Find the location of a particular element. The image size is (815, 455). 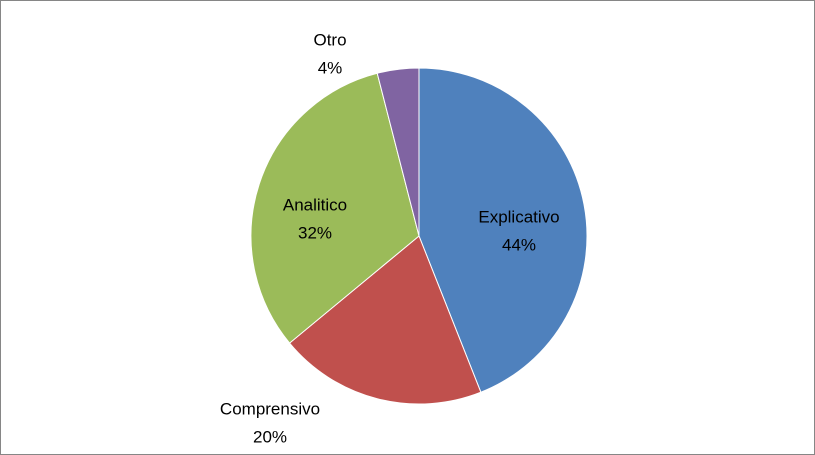

slice-value-label: 32% is located at coordinates (315, 232).